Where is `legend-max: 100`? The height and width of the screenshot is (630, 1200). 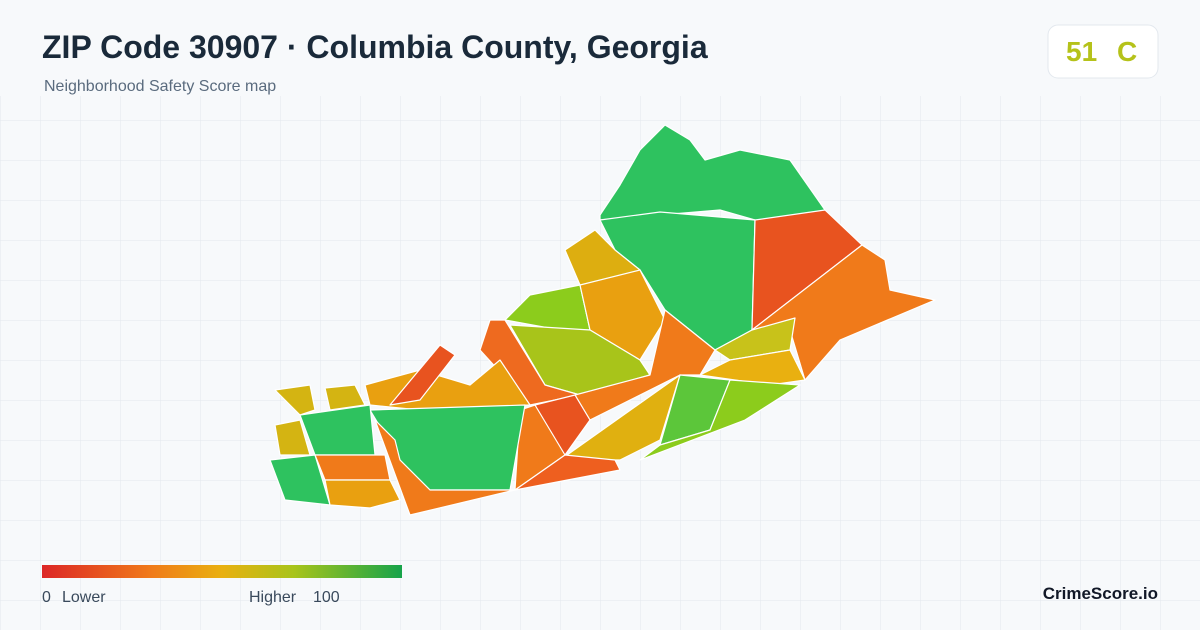 legend-max: 100 is located at coordinates (326, 597).